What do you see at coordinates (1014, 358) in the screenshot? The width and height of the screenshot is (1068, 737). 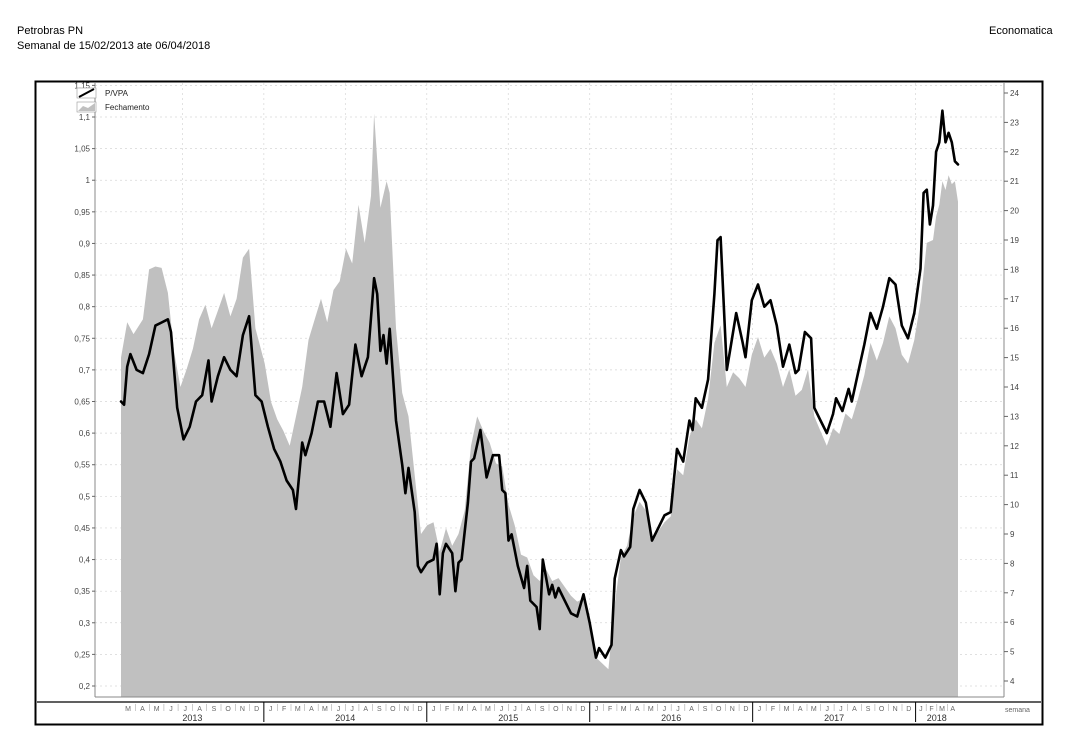 I see `right-tick-label: 15` at bounding box center [1014, 358].